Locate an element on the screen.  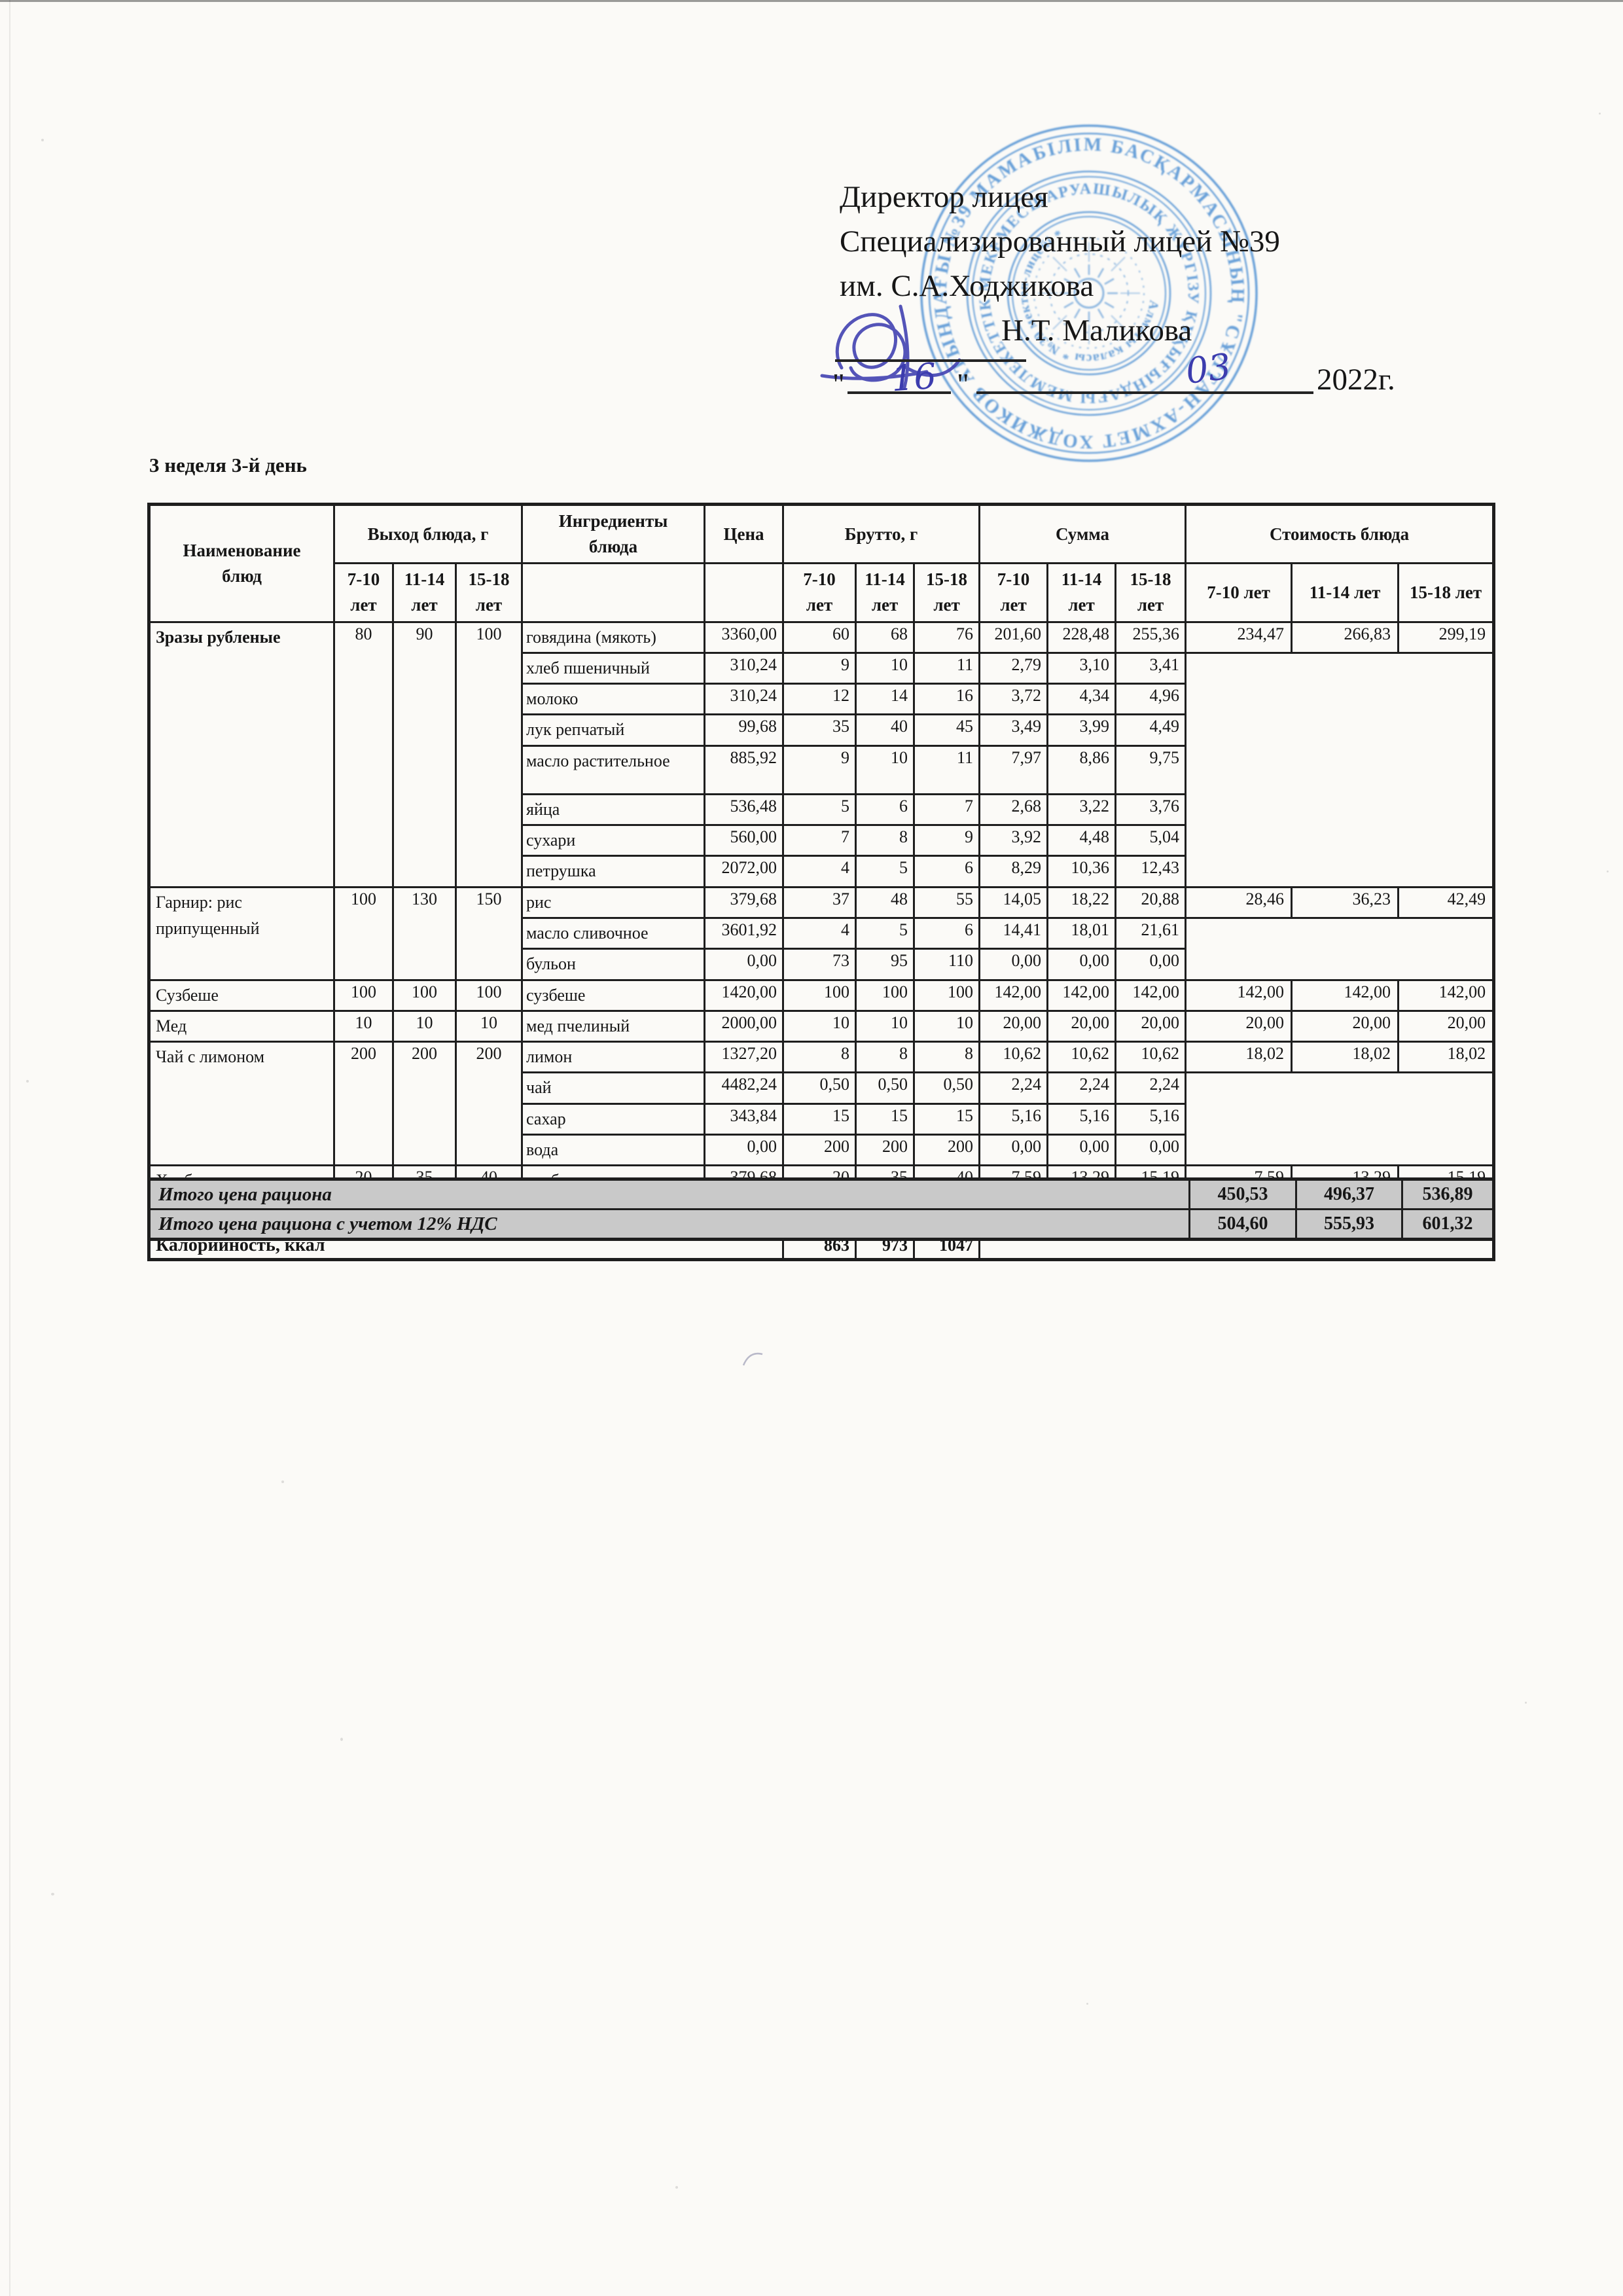
signature-underline is located at coordinates (930, 360).